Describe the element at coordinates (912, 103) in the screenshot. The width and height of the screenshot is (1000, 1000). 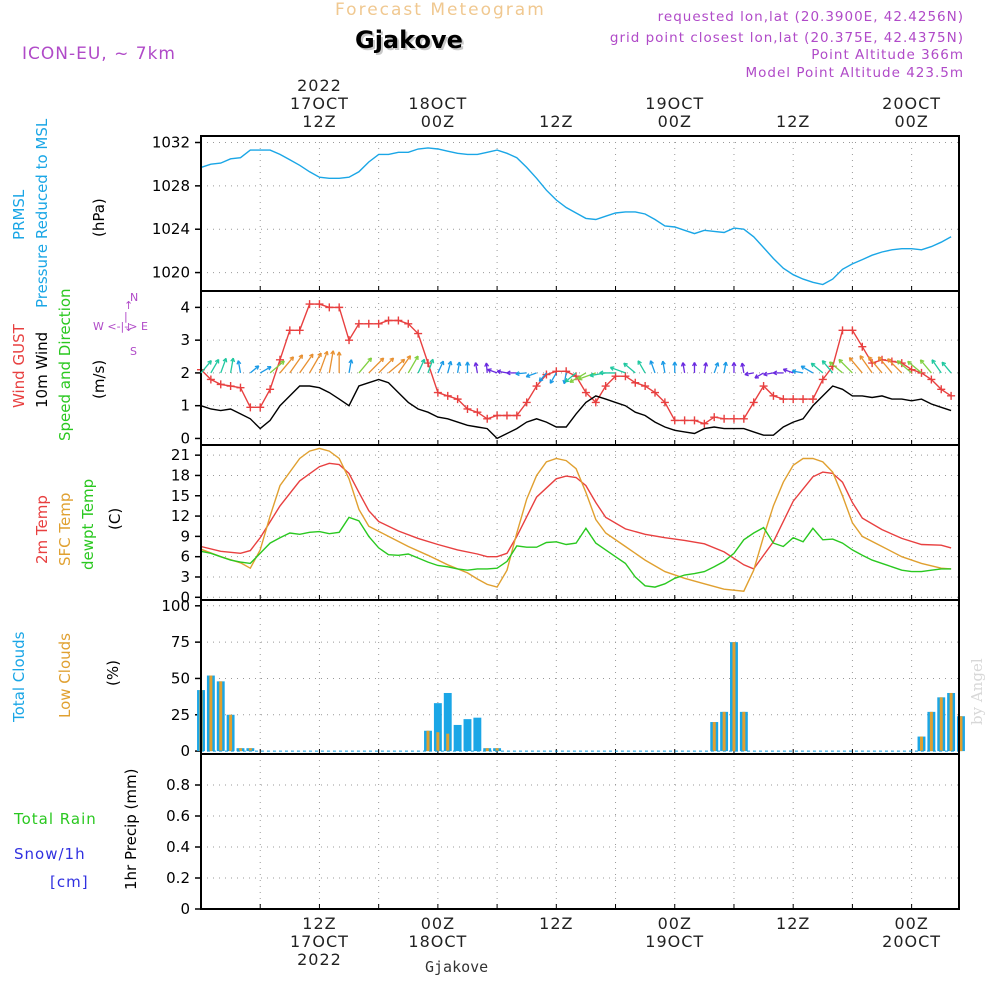
I see `time-label-line: 20OCT` at that location.